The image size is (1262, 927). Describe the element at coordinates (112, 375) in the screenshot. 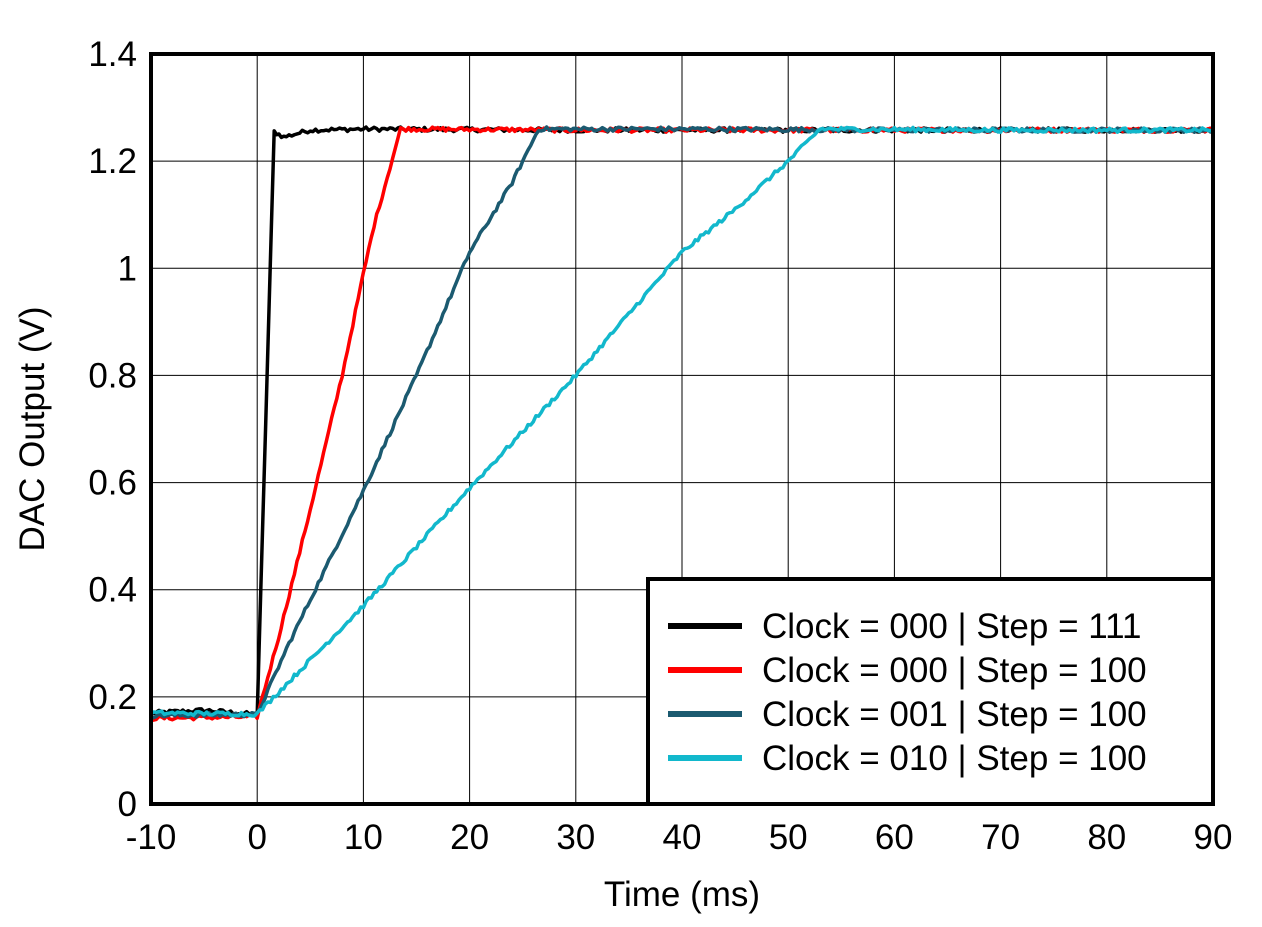

I see `y-tick-label-4: 0.8` at that location.